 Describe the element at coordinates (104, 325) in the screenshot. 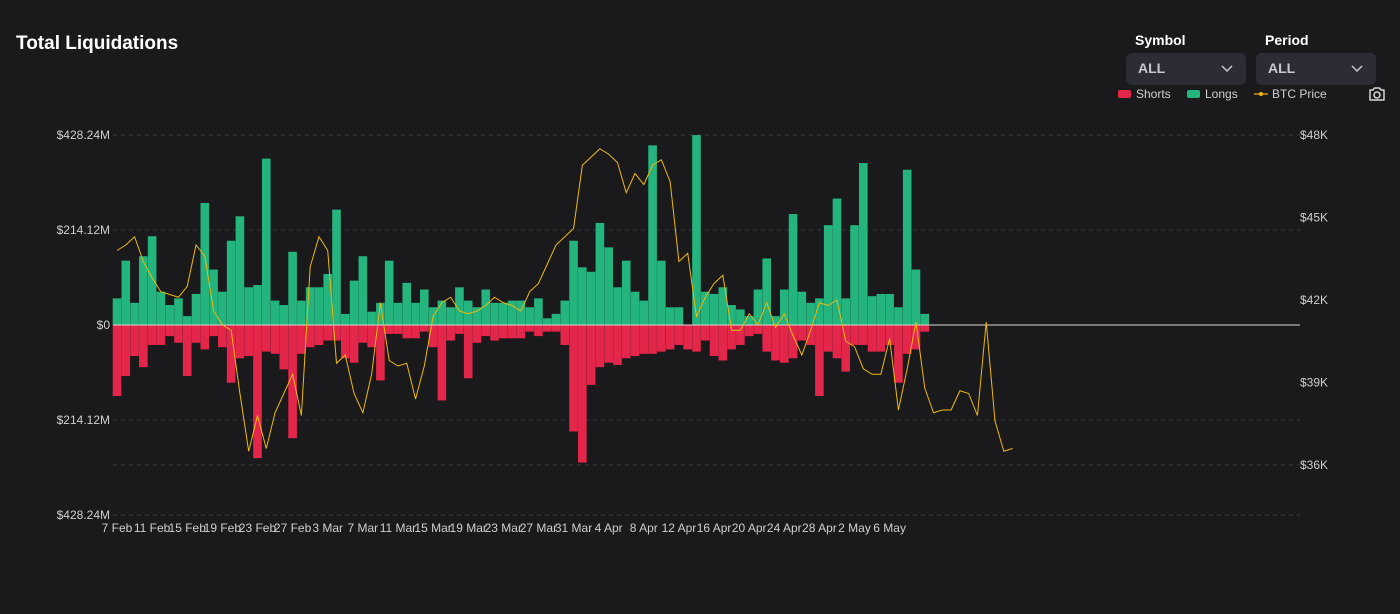

I see `left-axis-tick-label: $0` at that location.